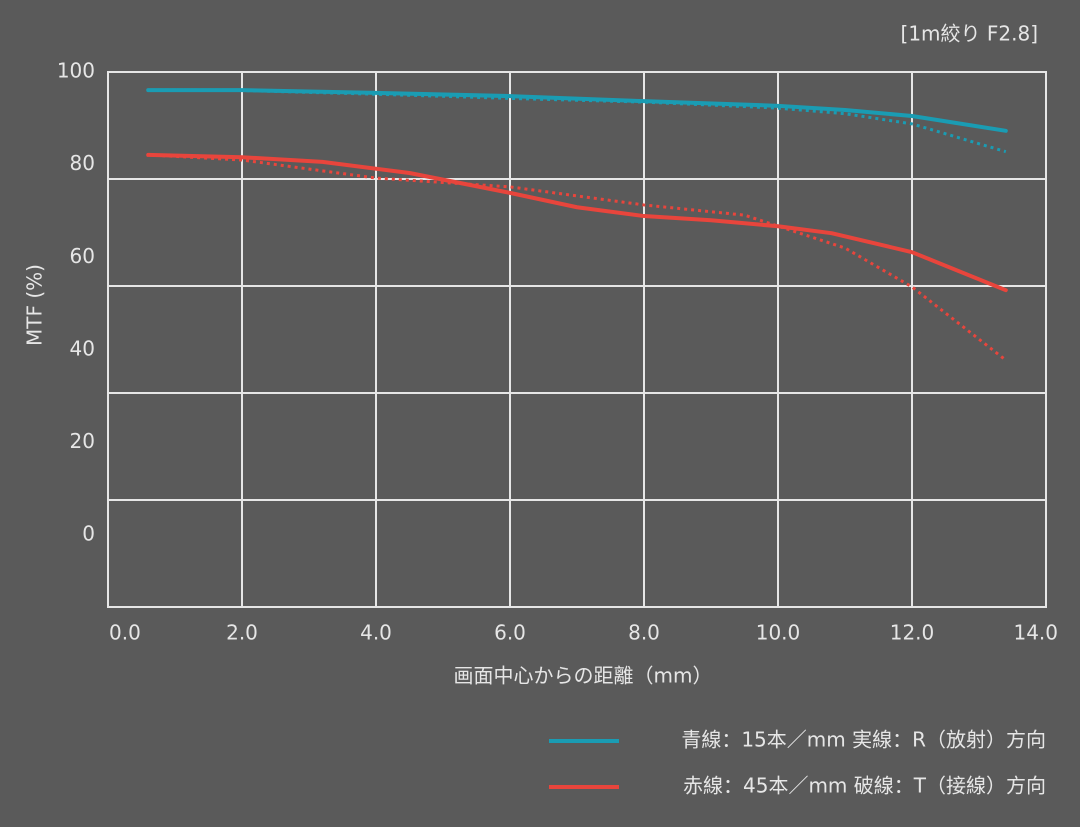 This screenshot has height=827, width=1080. What do you see at coordinates (778, 633) in the screenshot?
I see `x-tick-label: 10.0` at bounding box center [778, 633].